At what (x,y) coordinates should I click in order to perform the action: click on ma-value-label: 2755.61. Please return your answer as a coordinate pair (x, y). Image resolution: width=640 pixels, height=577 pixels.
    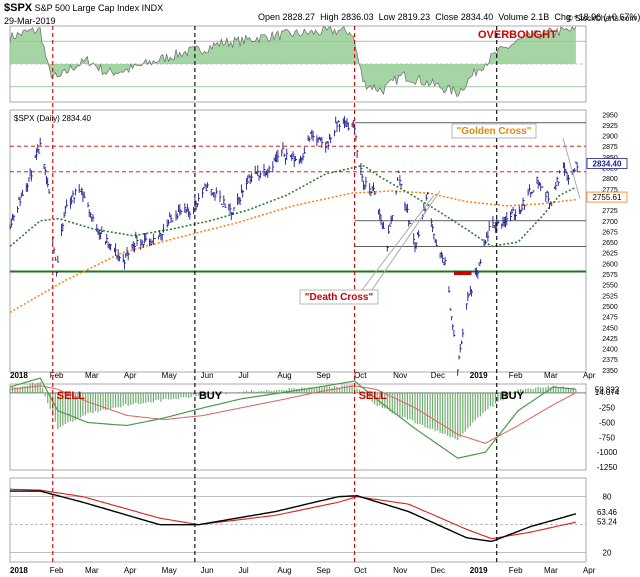
    Looking at the image, I should click on (607, 197).